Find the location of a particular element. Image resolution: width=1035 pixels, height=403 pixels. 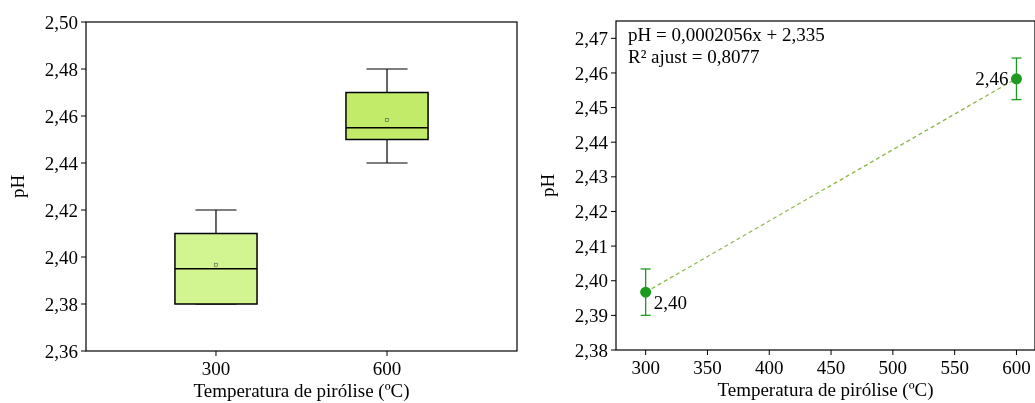

y-tick-label: 2,50 is located at coordinates (61, 22).